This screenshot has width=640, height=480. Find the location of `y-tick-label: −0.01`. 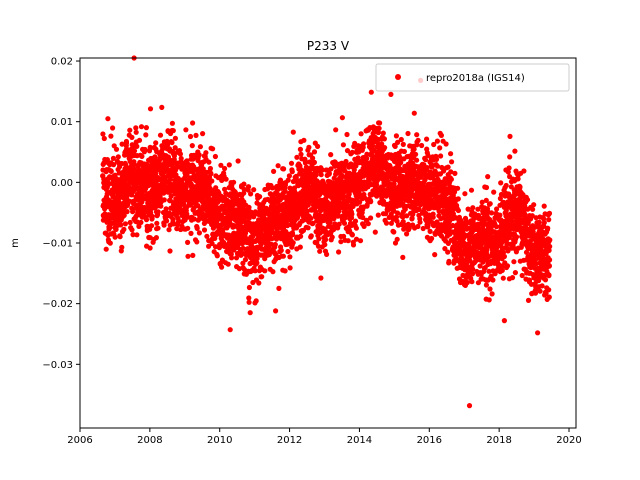

y-tick-label: −0.01 is located at coordinates (57, 244).